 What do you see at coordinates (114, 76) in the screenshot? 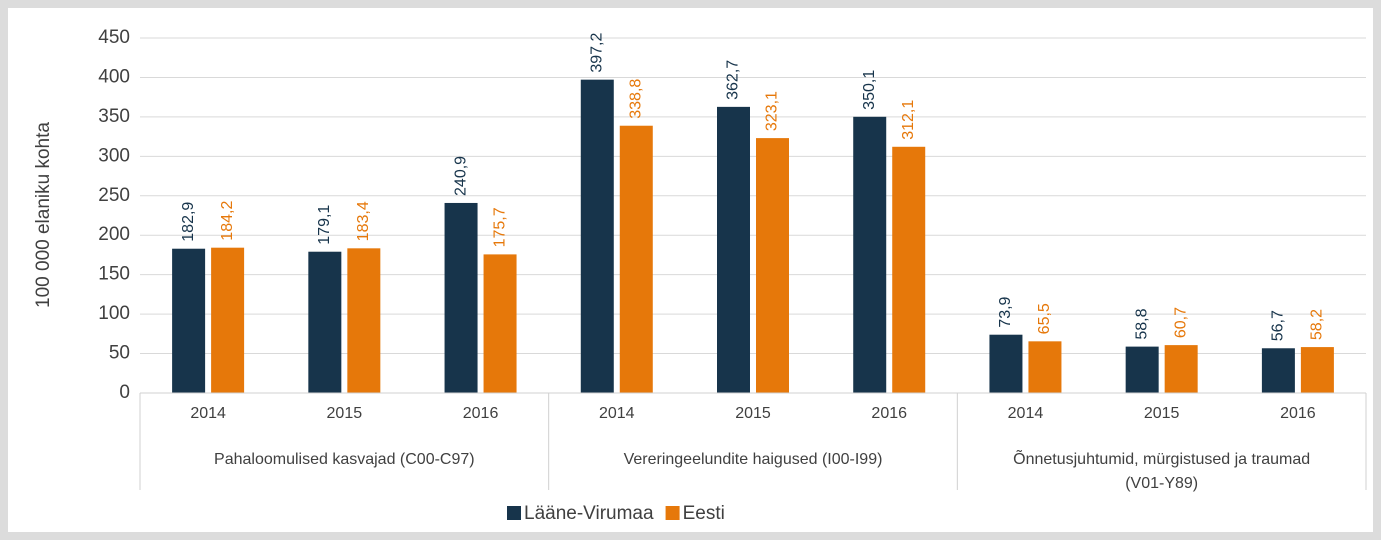
I see `y-tick-label: 400` at bounding box center [114, 76].